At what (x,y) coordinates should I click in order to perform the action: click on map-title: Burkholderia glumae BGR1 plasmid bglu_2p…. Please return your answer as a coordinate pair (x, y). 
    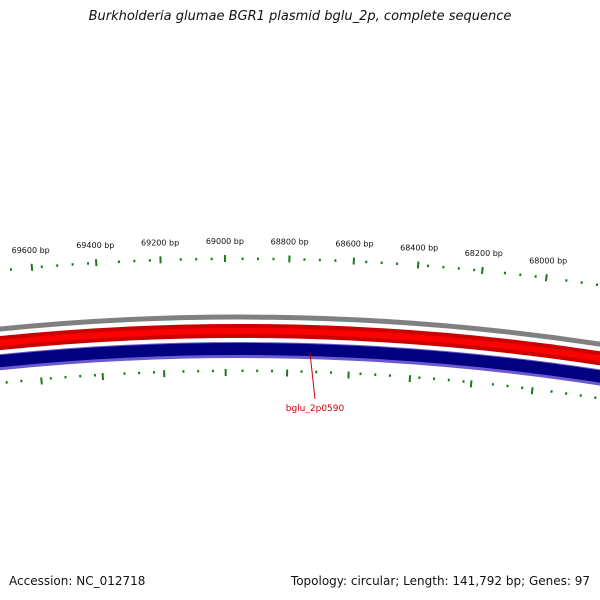
    Looking at the image, I should click on (300, 16).